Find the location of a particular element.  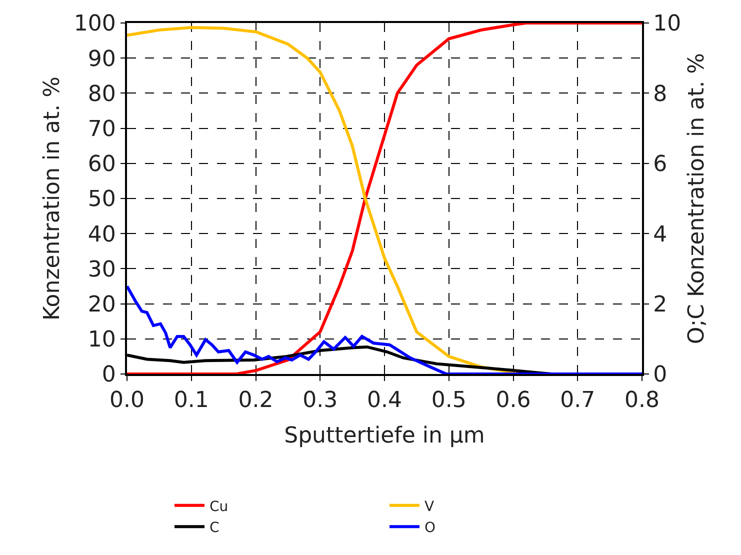

x-tick-label: 0.8 is located at coordinates (642, 401).